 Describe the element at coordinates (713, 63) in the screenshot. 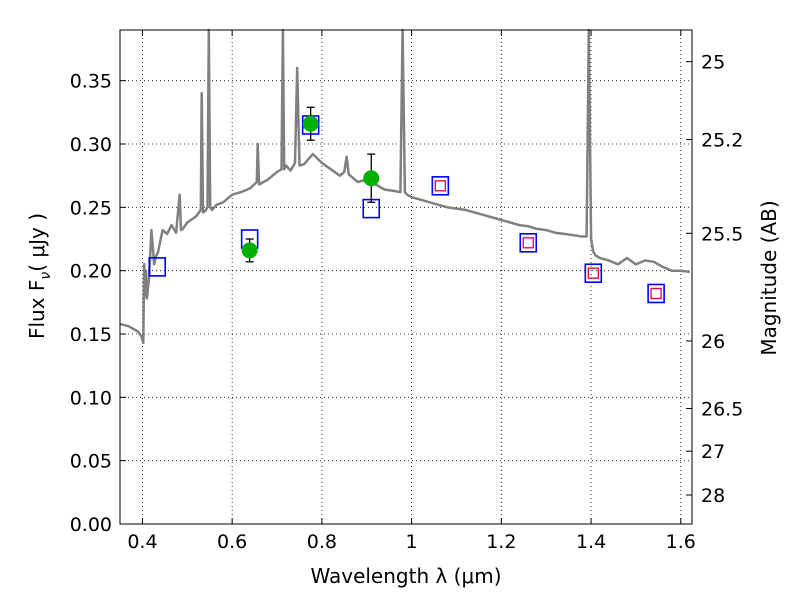

I see `right-tick-label: 25` at that location.